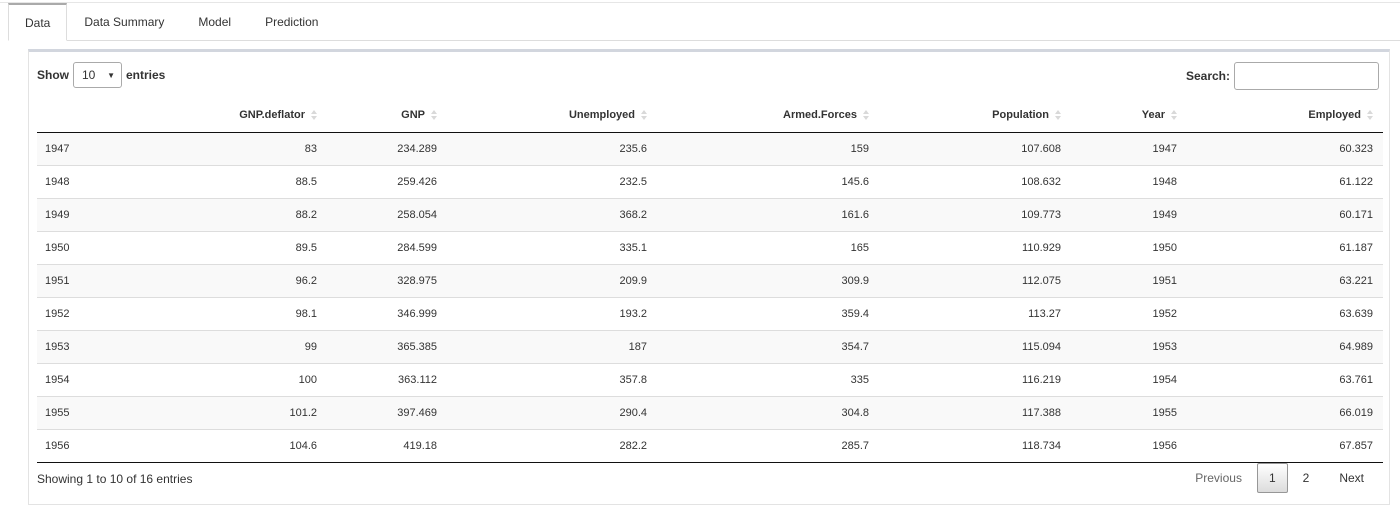 This screenshot has height=510, width=1400. Describe the element at coordinates (1272, 478) in the screenshot. I see `page-1-button: 1` at that location.